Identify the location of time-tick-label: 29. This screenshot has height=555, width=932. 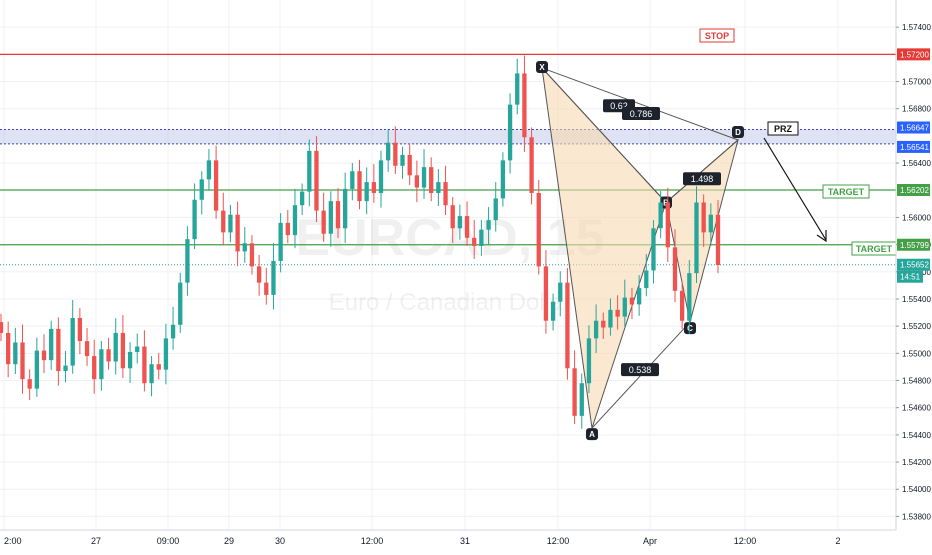
(229, 541).